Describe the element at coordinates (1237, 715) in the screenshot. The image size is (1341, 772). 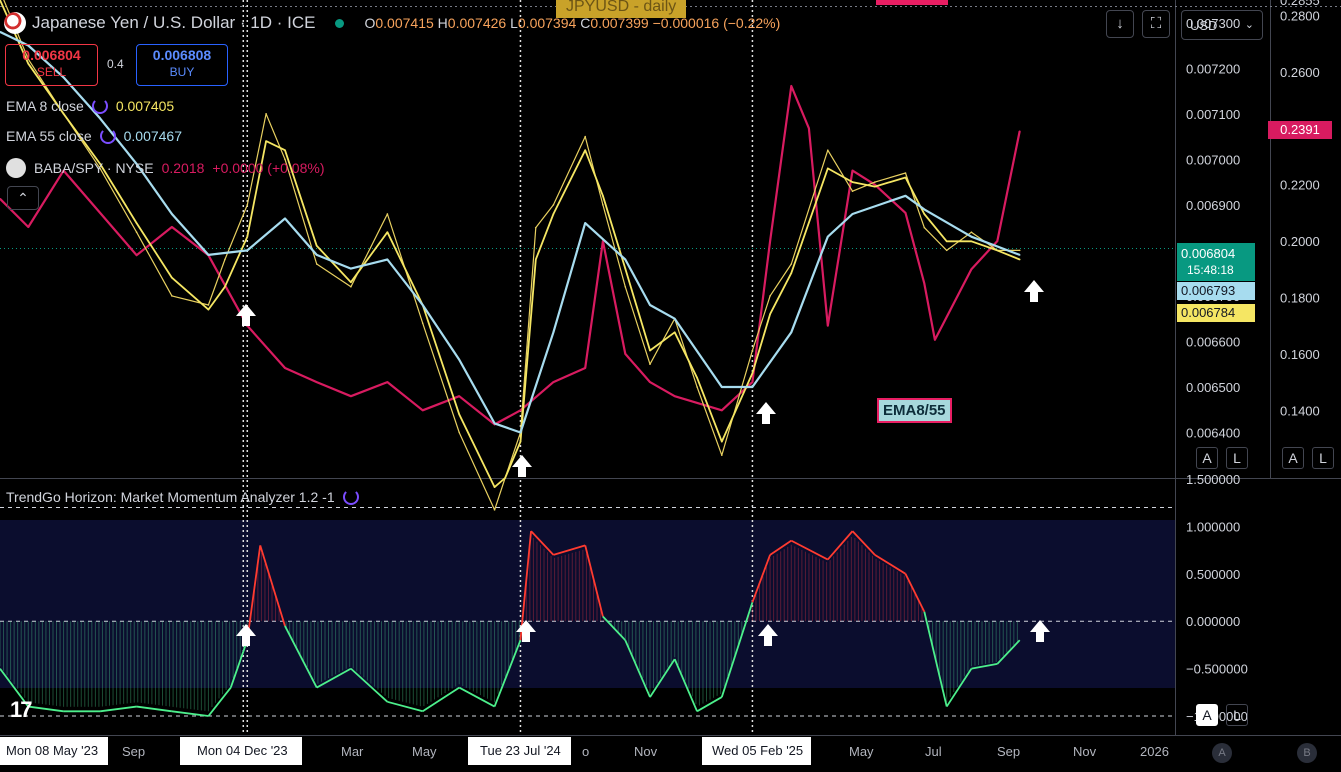
I see `osc-log-scale-button: L` at that location.